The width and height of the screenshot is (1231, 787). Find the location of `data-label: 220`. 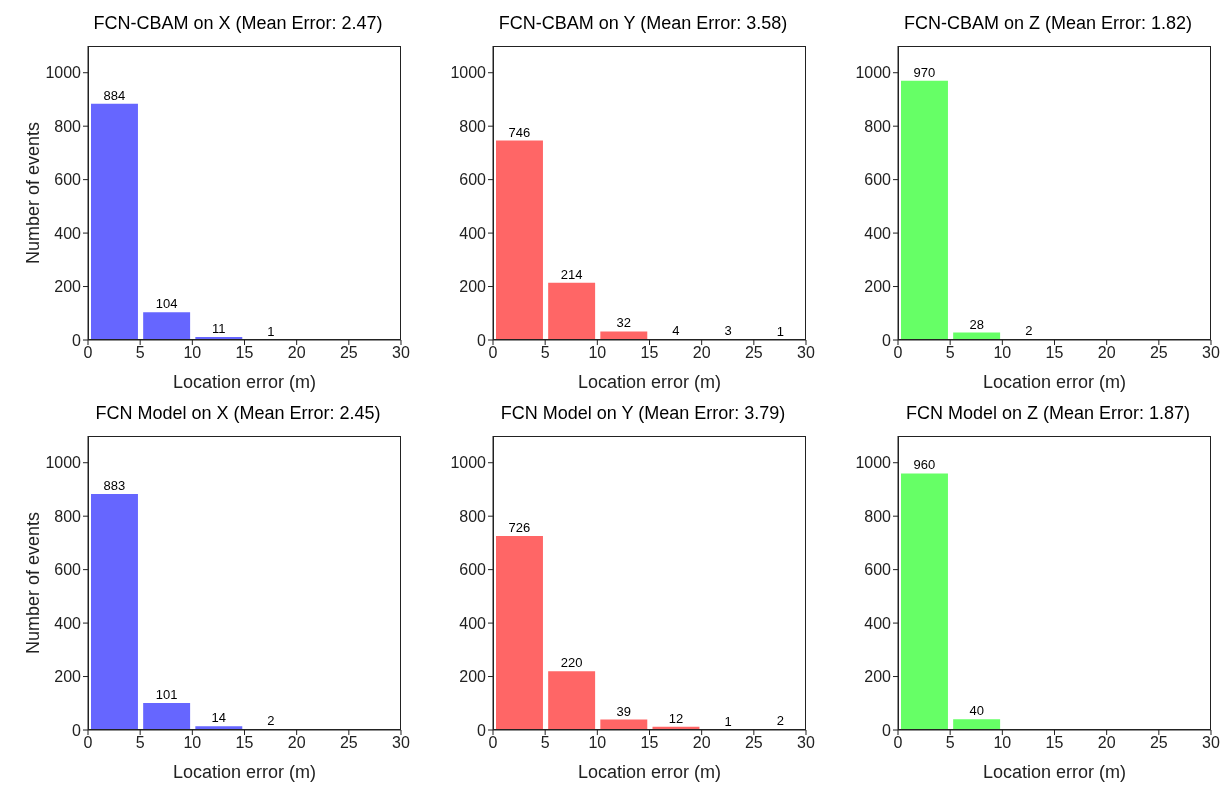

data-label: 220 is located at coordinates (571, 663).